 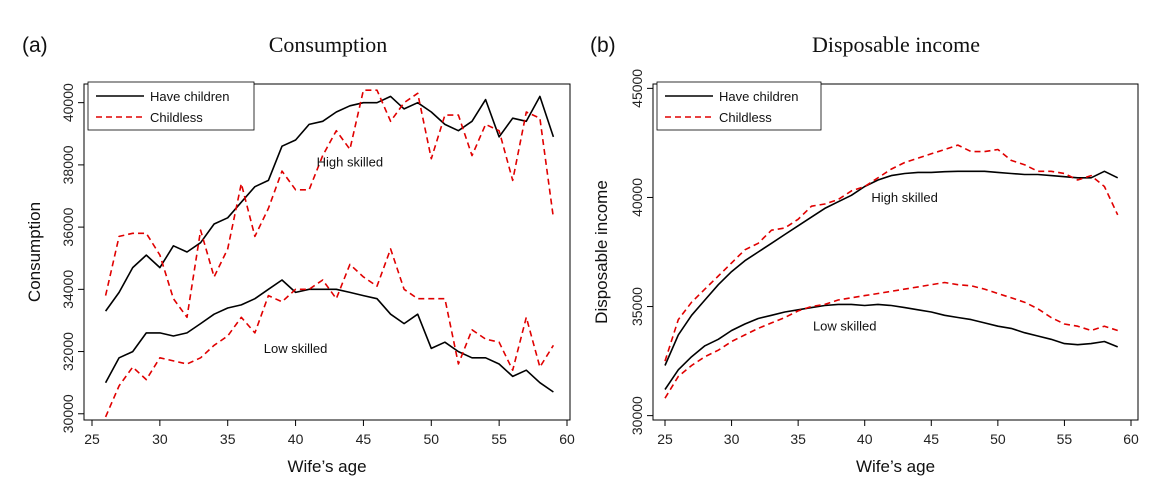 What do you see at coordinates (68, 351) in the screenshot?
I see `y-tick-label: 32000` at bounding box center [68, 351].